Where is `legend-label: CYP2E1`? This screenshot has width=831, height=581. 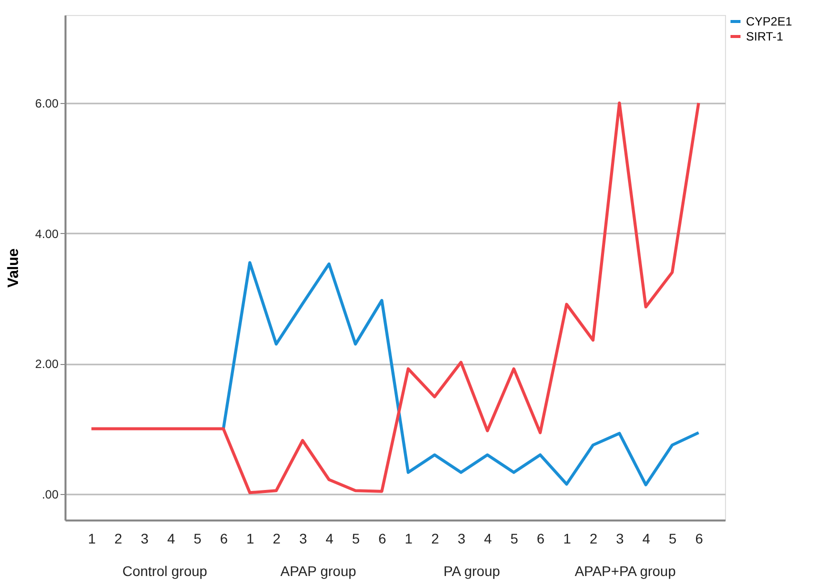 legend-label: CYP2E1 is located at coordinates (769, 21).